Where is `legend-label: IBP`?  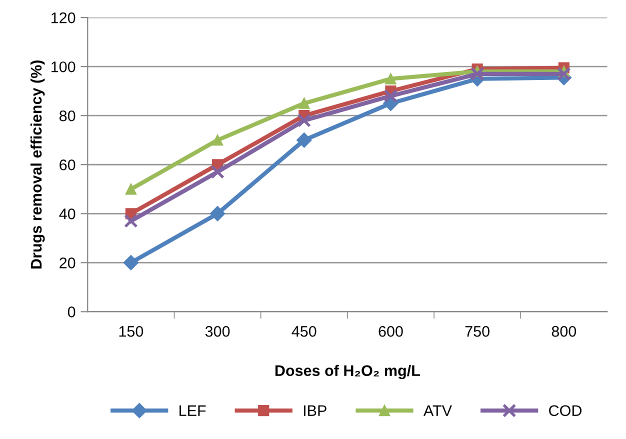
legend-label: IBP is located at coordinates (315, 410).